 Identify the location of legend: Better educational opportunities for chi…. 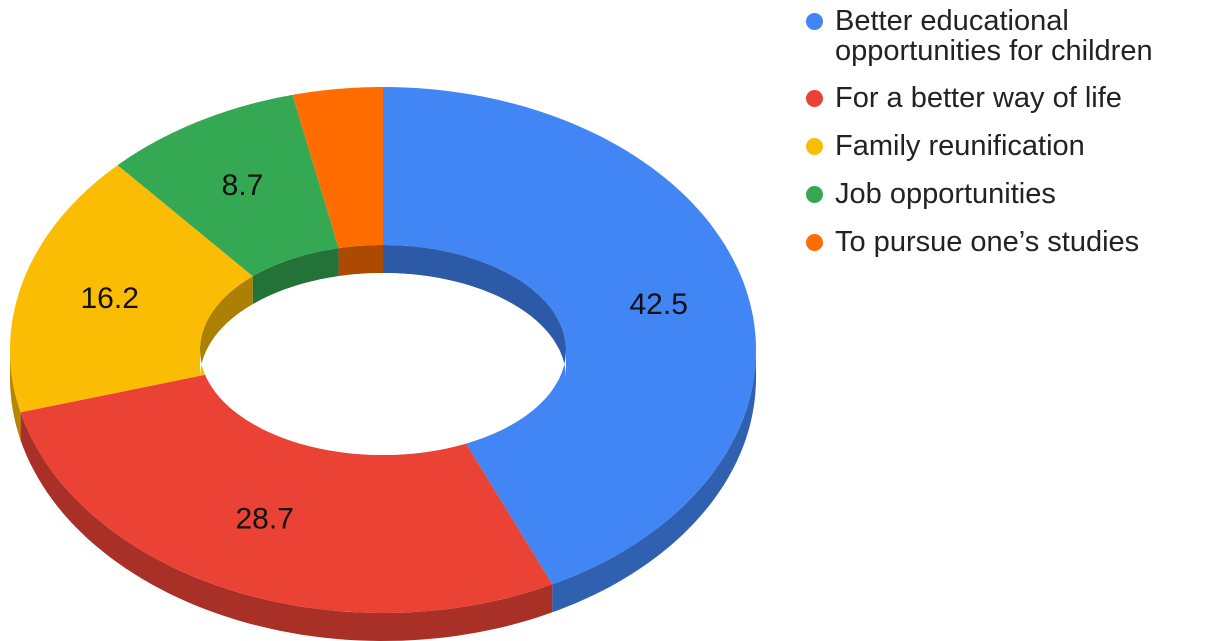
(1013, 140).